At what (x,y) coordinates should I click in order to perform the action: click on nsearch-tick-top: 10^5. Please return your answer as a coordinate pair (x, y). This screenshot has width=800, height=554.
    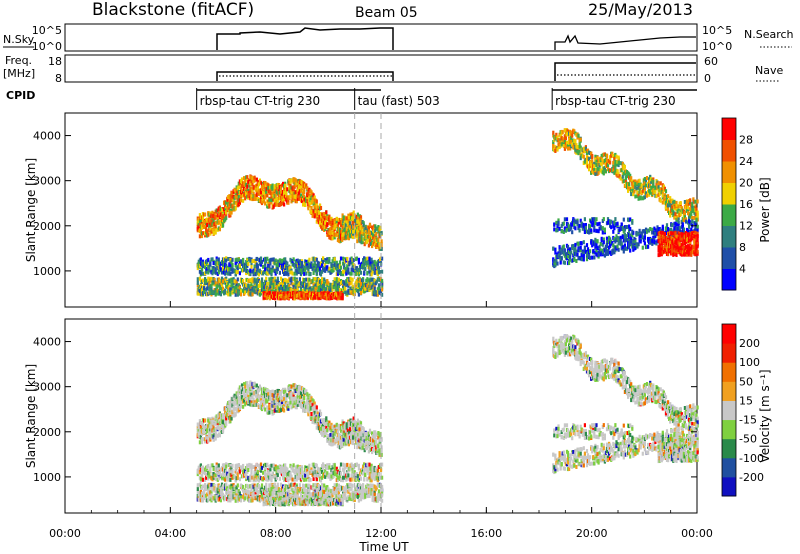
    Looking at the image, I should click on (717, 30).